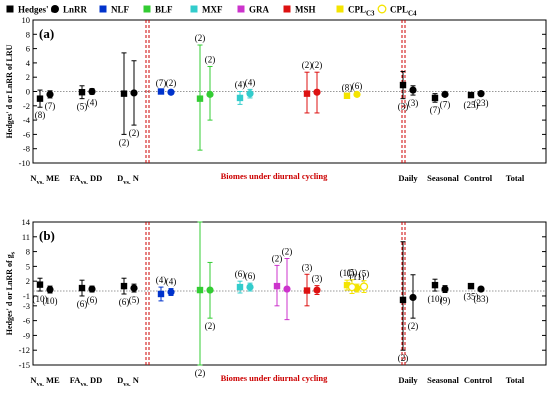 This screenshot has width=550, height=416. I want to click on legend-item-cplc4: CPLC4, so click(397, 11).